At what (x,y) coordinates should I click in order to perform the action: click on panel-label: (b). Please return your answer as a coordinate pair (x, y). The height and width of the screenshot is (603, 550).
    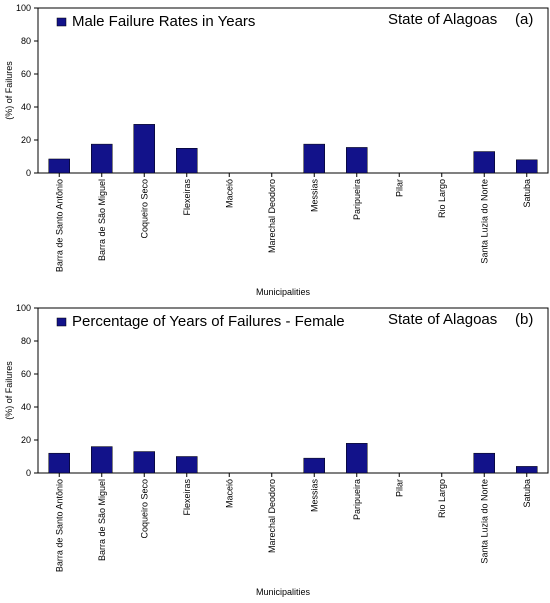
    Looking at the image, I should click on (524, 319).